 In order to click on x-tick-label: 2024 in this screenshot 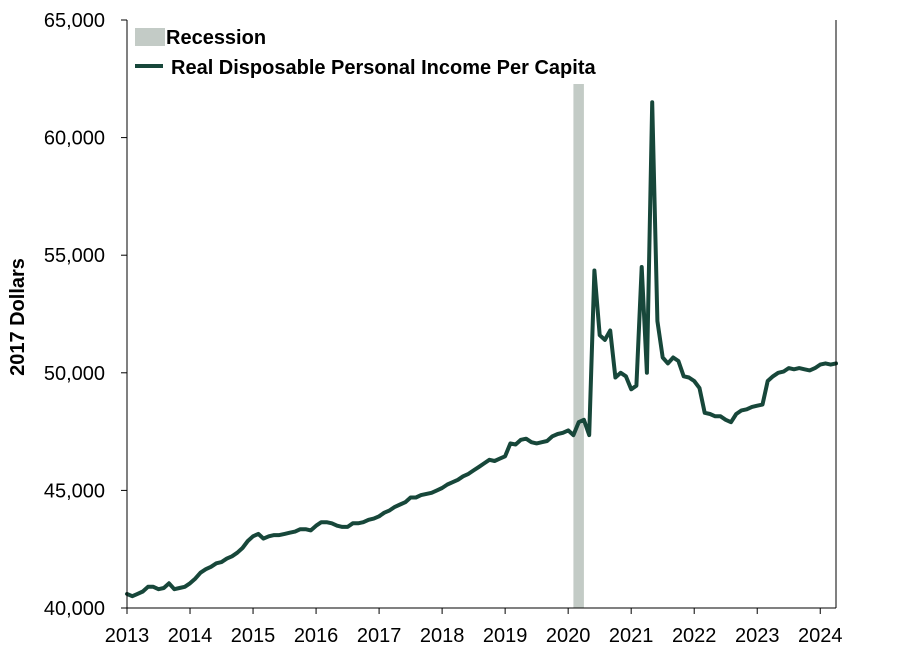, I will do `click(820, 636)`.